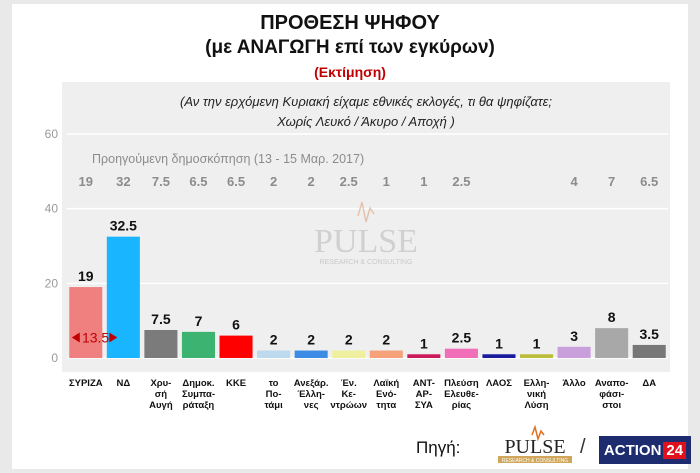 The image size is (700, 473). I want to click on category-label: Πλεύση, so click(461, 383).